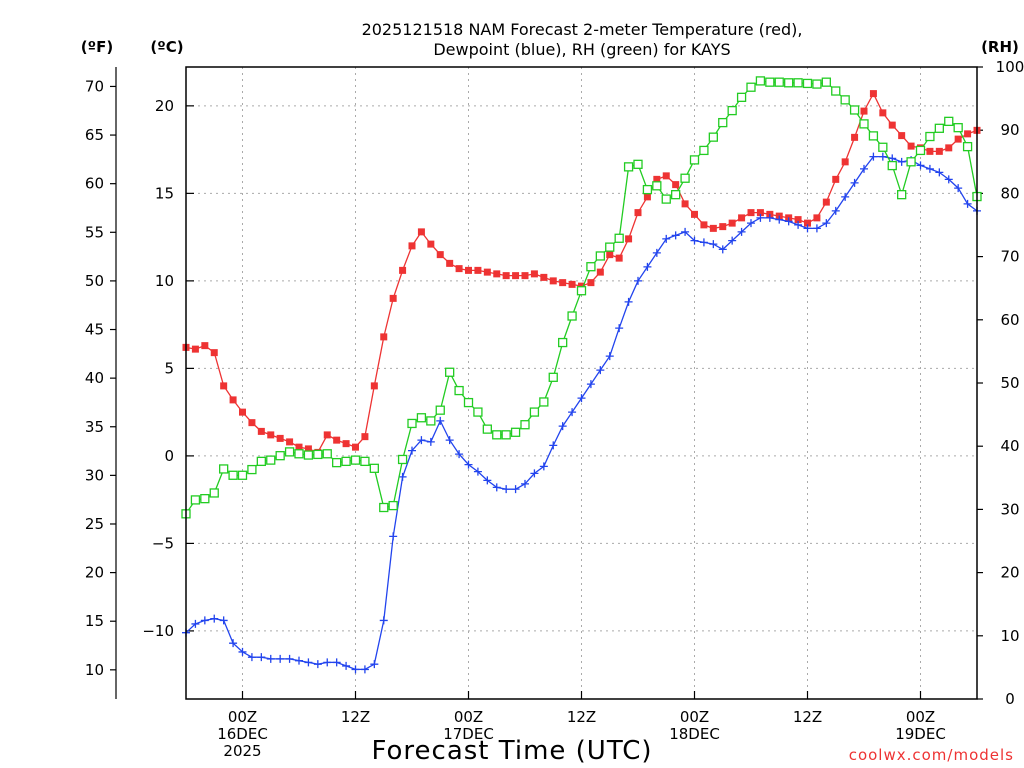 The width and height of the screenshot is (1024, 768). I want to click on time-tick-label: 2025, so click(242, 751).